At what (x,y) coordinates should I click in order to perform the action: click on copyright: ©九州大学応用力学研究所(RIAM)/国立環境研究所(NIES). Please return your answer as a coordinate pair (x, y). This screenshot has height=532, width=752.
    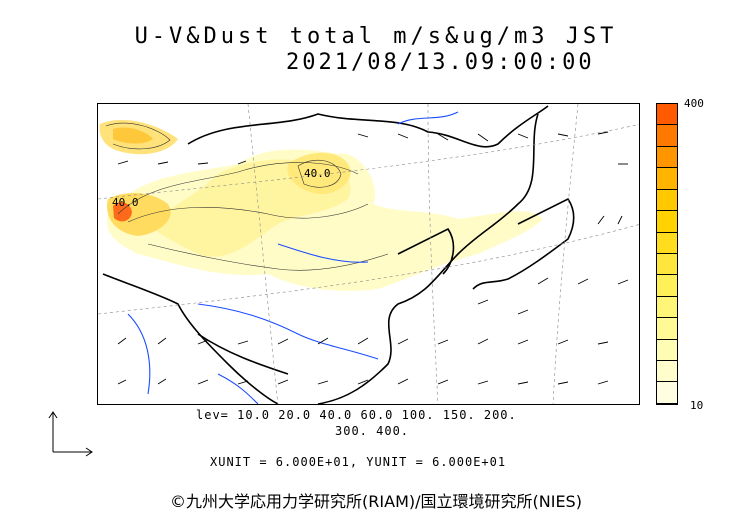
    Looking at the image, I should click on (376, 501).